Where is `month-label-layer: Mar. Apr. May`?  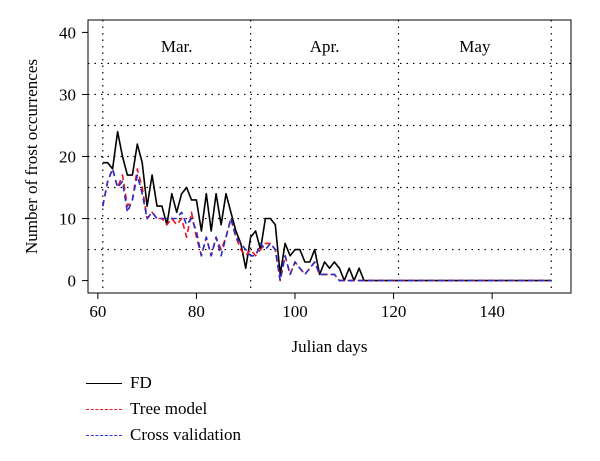 month-label-layer: Mar. Apr. May is located at coordinates (326, 46).